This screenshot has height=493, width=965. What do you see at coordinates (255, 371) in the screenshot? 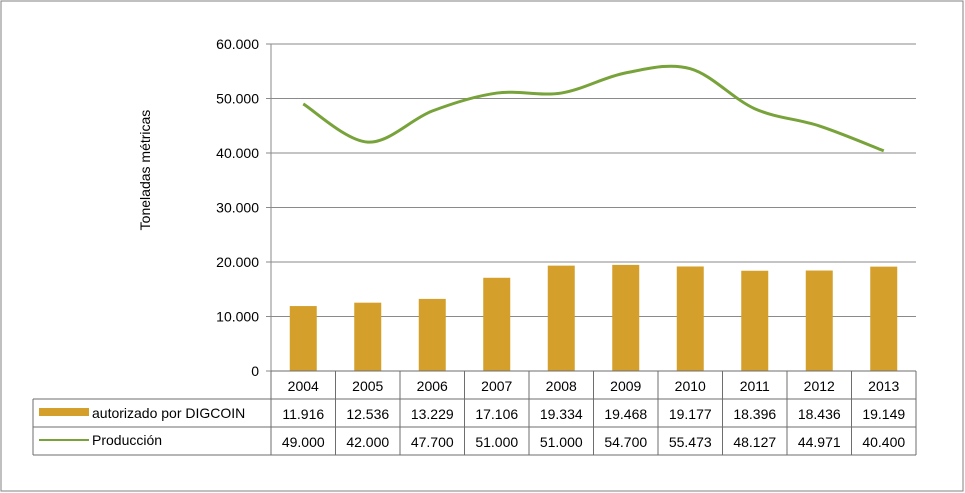
I see `y-tick-label: 0` at bounding box center [255, 371].